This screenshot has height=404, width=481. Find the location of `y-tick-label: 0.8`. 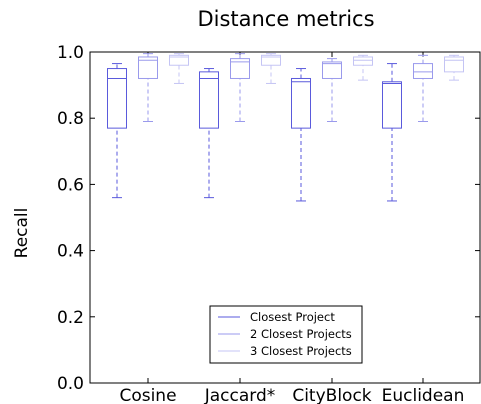

y-tick-label: 0.8 is located at coordinates (70, 119).